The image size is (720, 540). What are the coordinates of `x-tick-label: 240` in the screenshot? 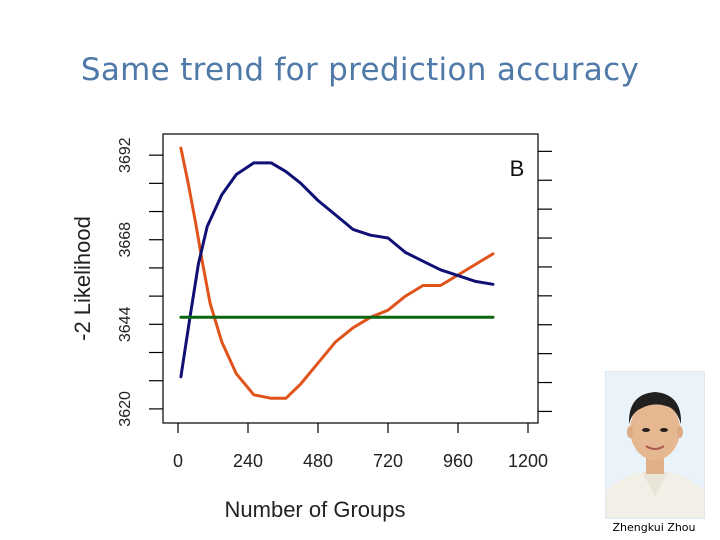 It's located at (248, 461).